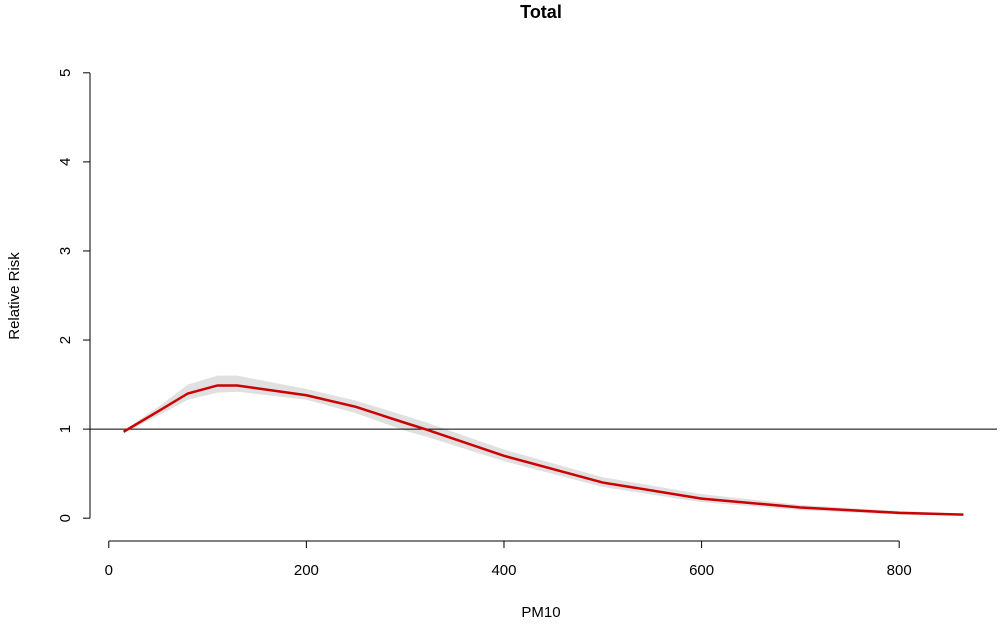 This screenshot has height=629, width=1000. What do you see at coordinates (14, 296) in the screenshot?
I see `y-axis-label: Relative Risk` at bounding box center [14, 296].